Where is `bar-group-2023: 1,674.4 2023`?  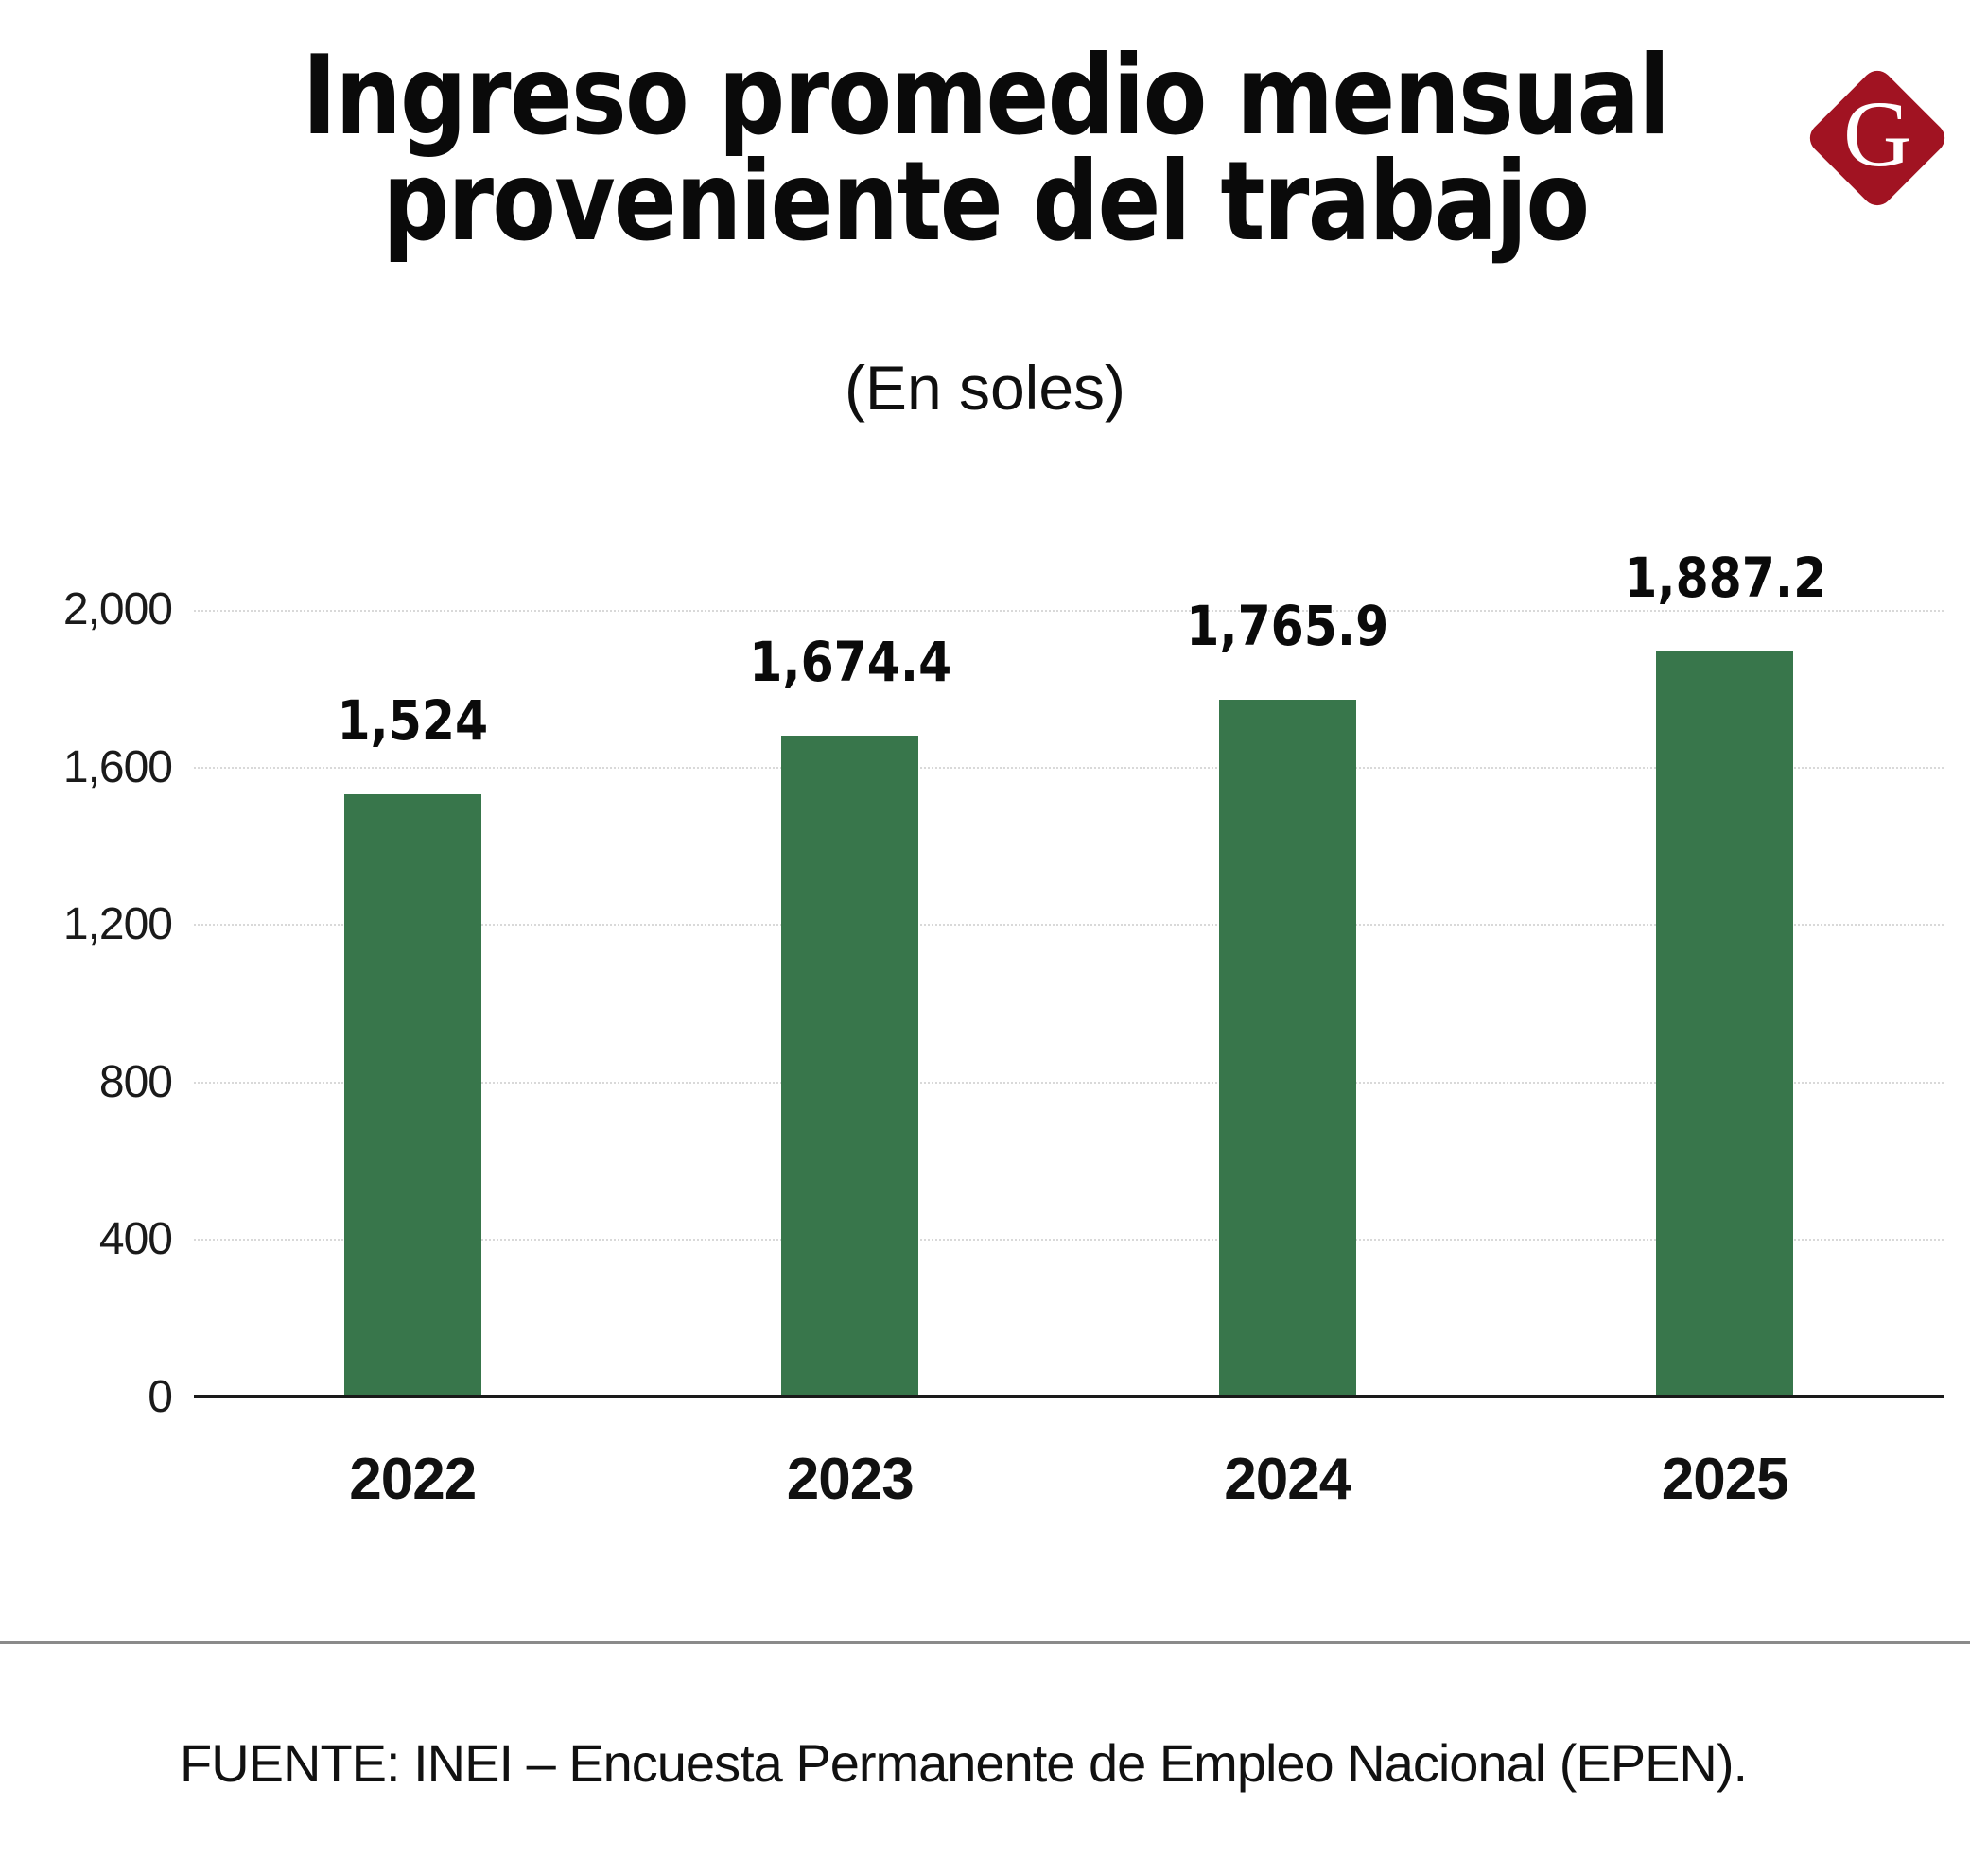 bar-group-2023: 1,674.4 2023 is located at coordinates (851, 1061).